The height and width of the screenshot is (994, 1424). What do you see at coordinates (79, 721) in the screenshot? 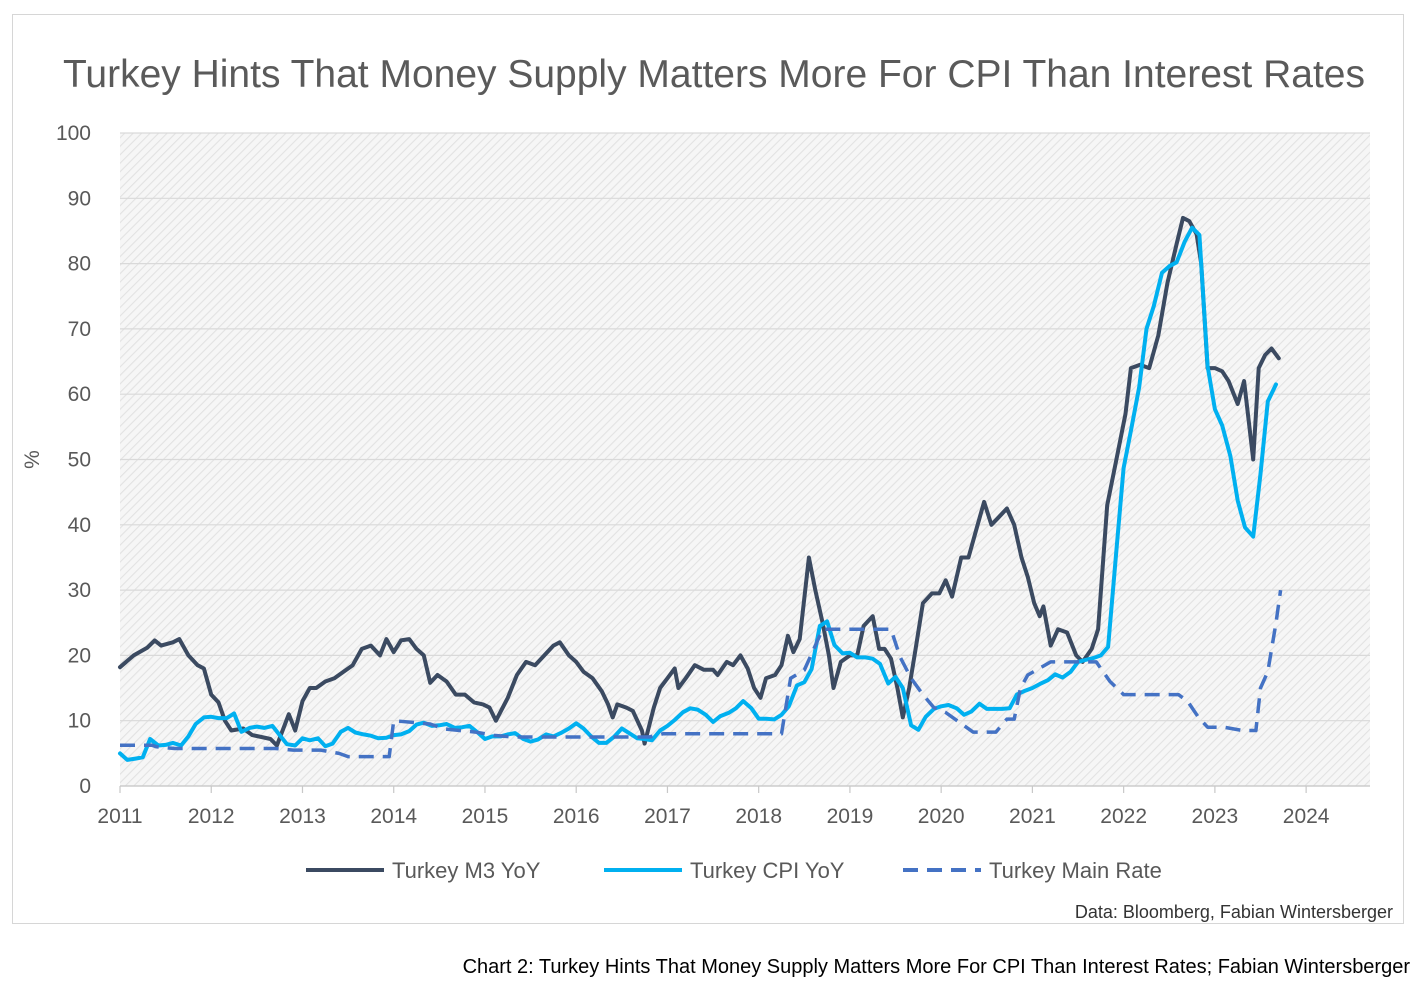
I see `y-tick-label: 10` at bounding box center [79, 721].